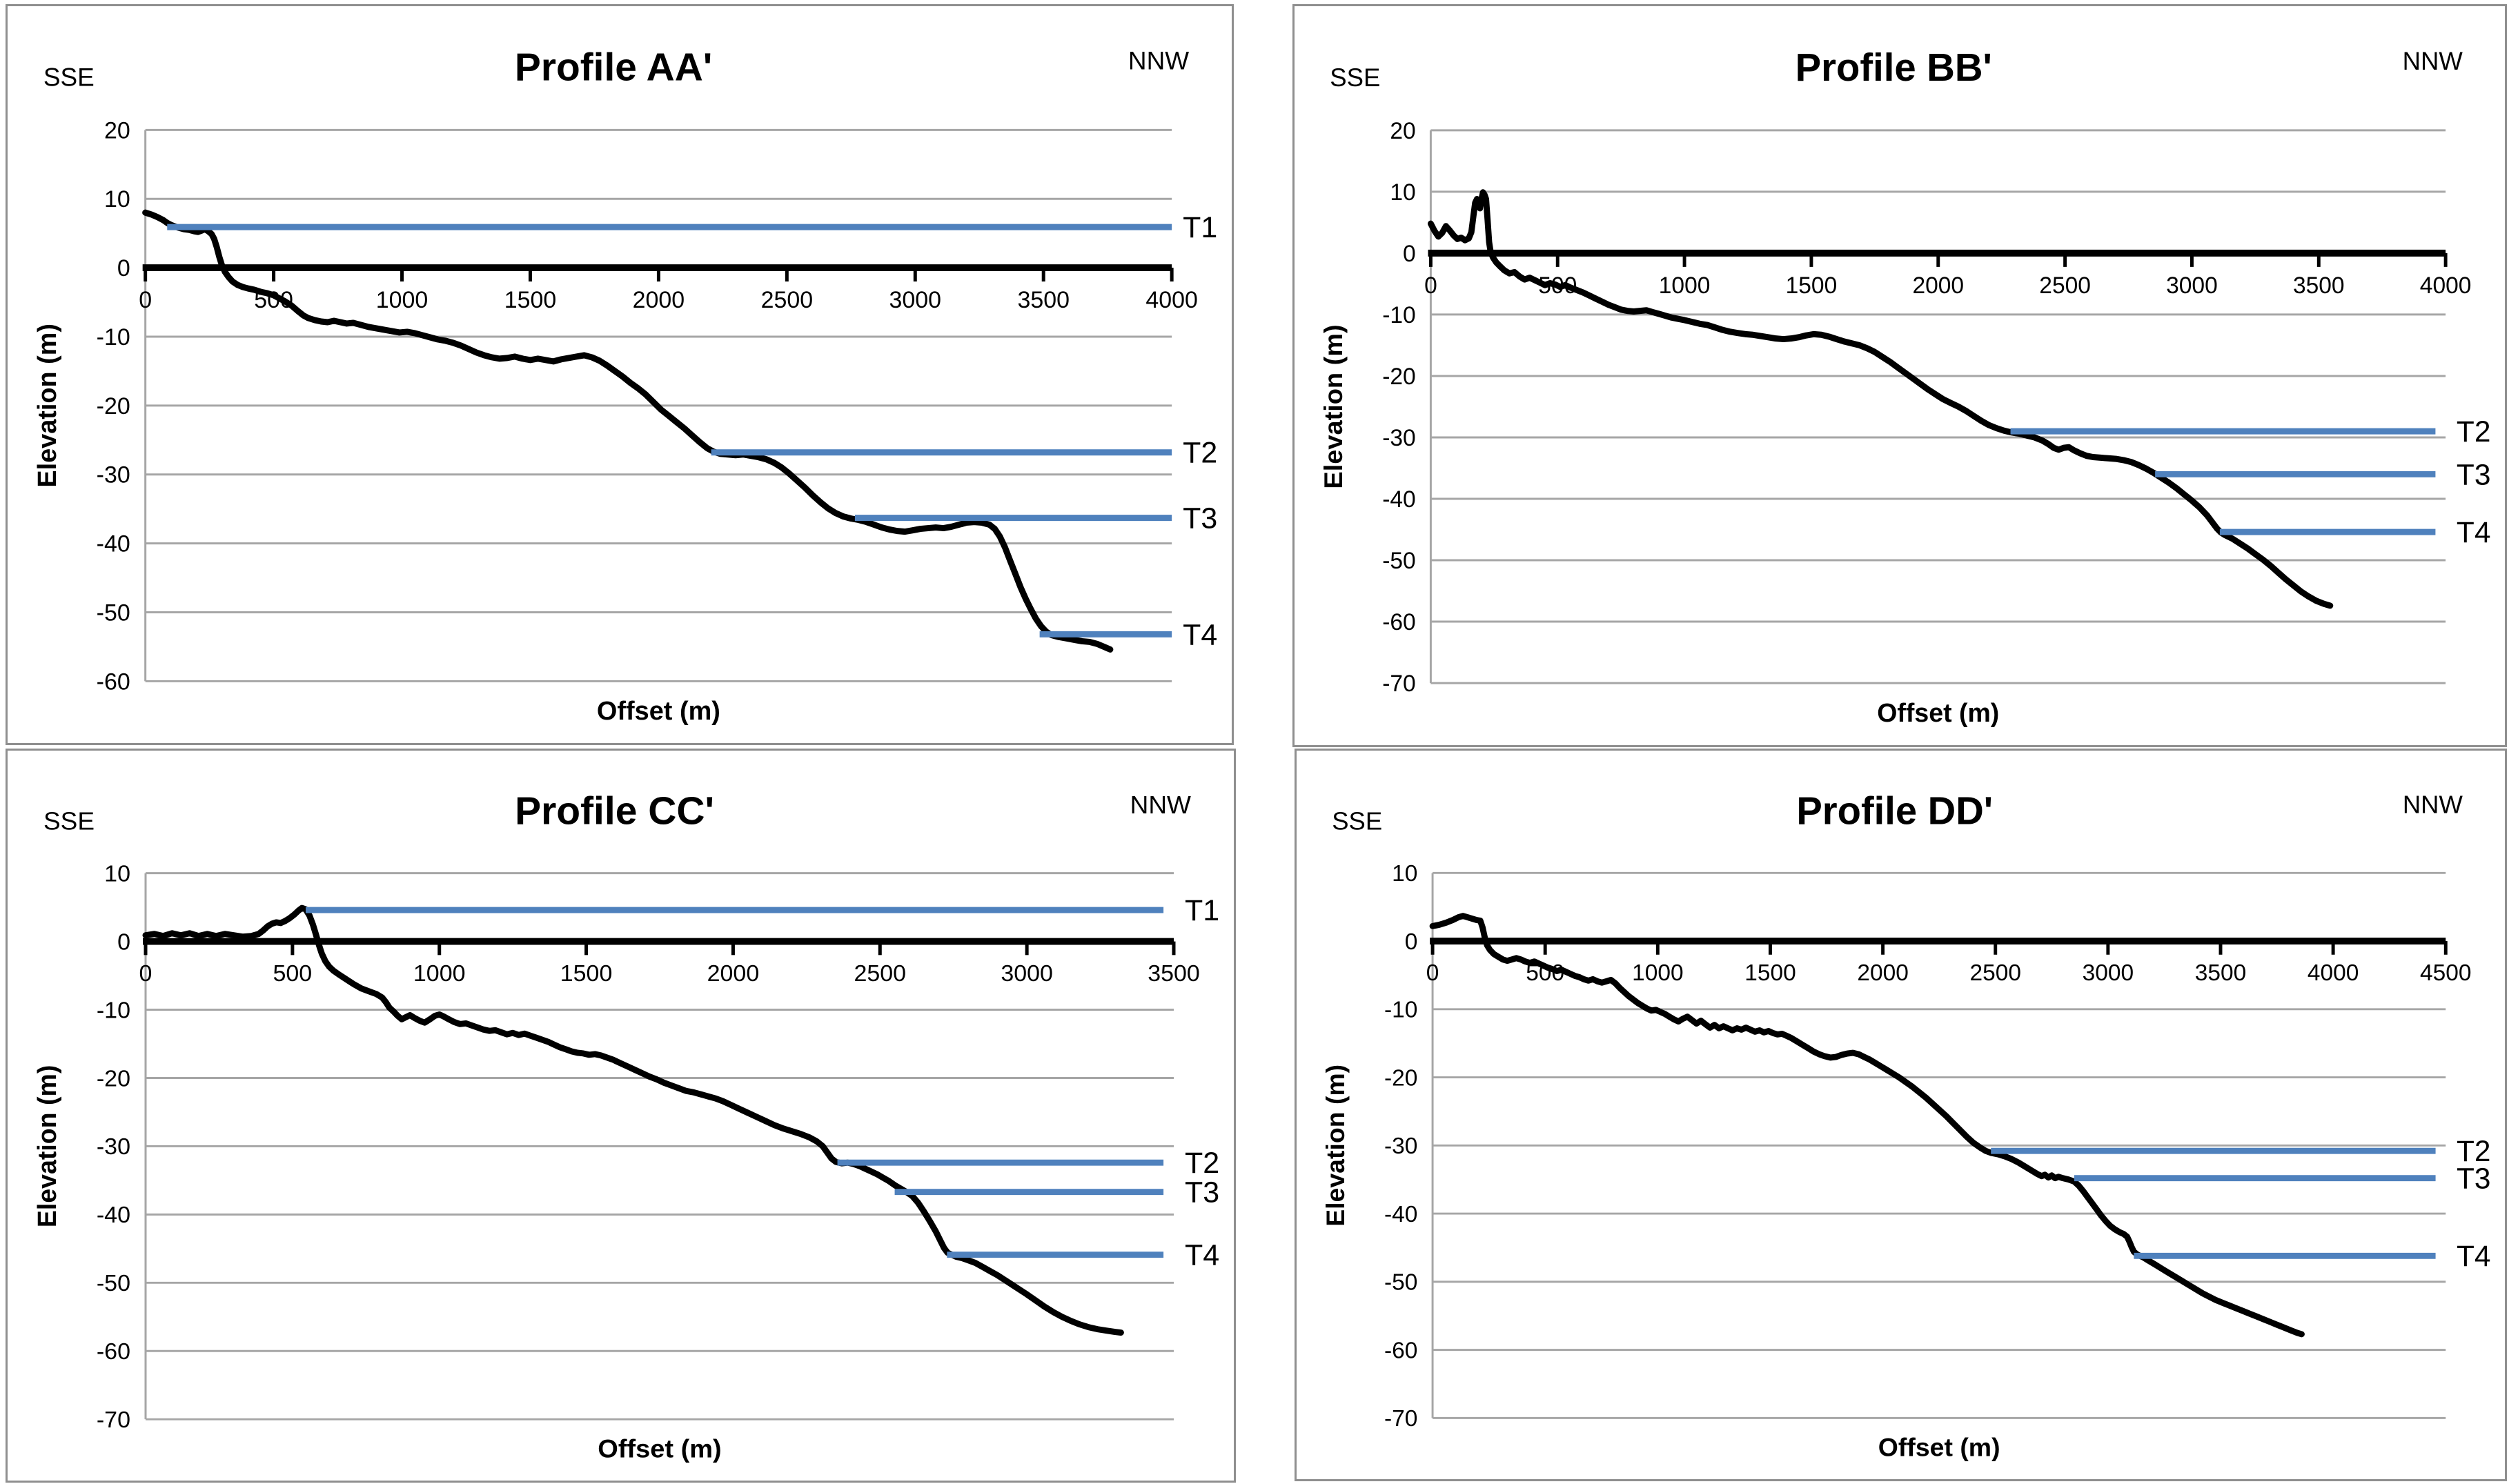 This screenshot has width=2509, height=1484. Describe the element at coordinates (2446, 973) in the screenshot. I see `x-tick-label: 4500` at that location.